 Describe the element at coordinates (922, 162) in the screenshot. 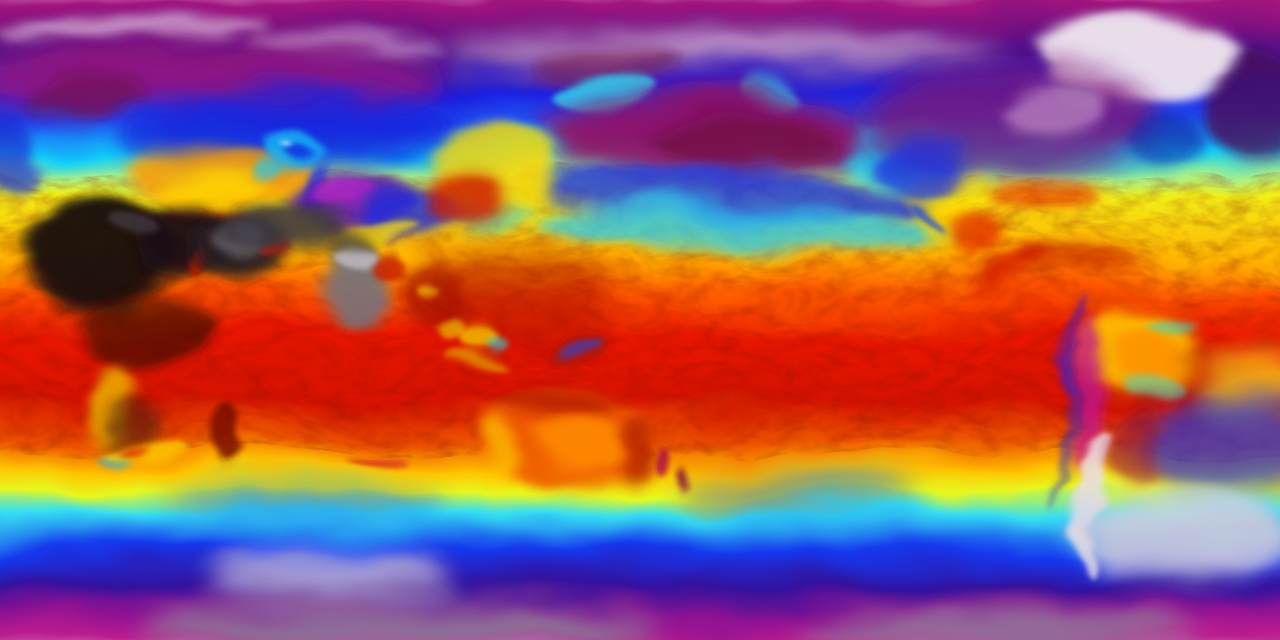

I see `us-west-blue` at that location.